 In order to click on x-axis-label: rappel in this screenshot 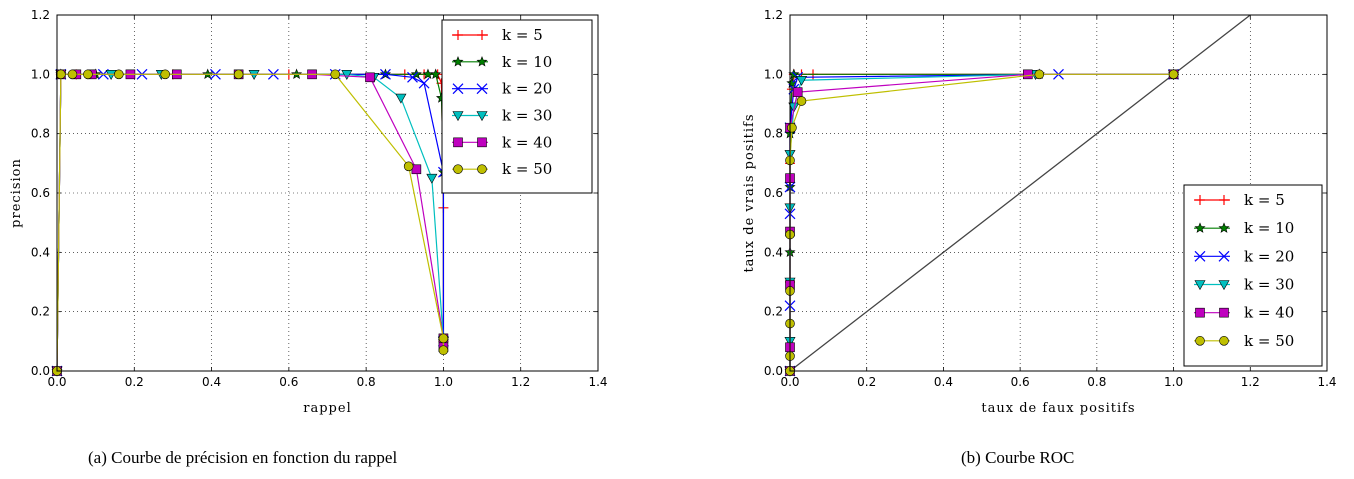, I will do `click(327, 408)`.